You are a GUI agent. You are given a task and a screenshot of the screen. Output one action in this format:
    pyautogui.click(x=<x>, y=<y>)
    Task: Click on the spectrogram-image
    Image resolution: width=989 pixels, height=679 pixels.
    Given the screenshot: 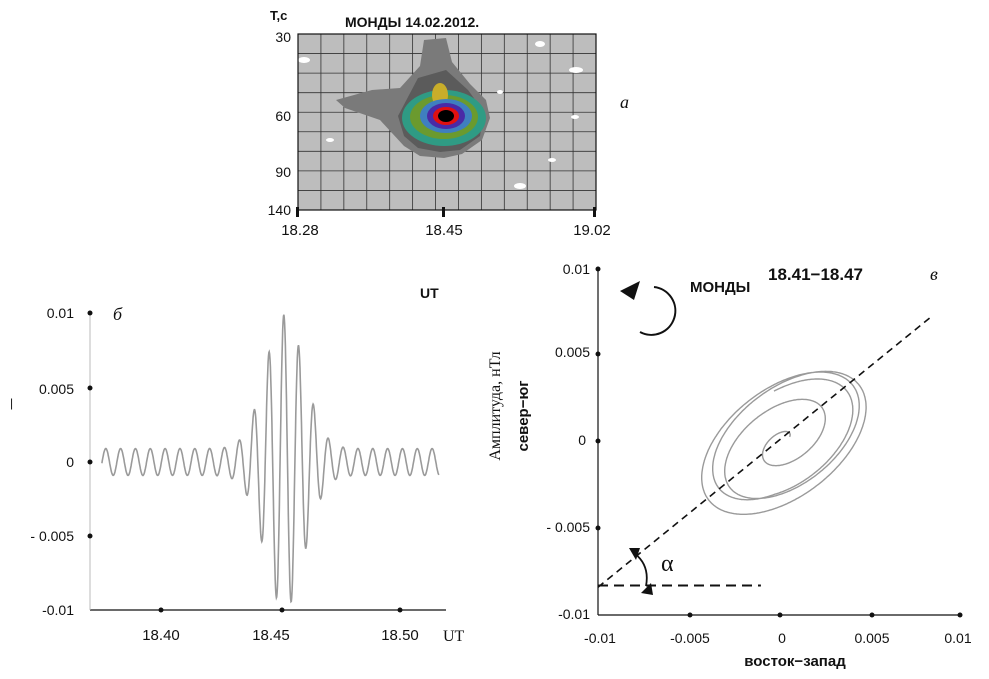 What is the action you would take?
    pyautogui.click(x=447, y=122)
    